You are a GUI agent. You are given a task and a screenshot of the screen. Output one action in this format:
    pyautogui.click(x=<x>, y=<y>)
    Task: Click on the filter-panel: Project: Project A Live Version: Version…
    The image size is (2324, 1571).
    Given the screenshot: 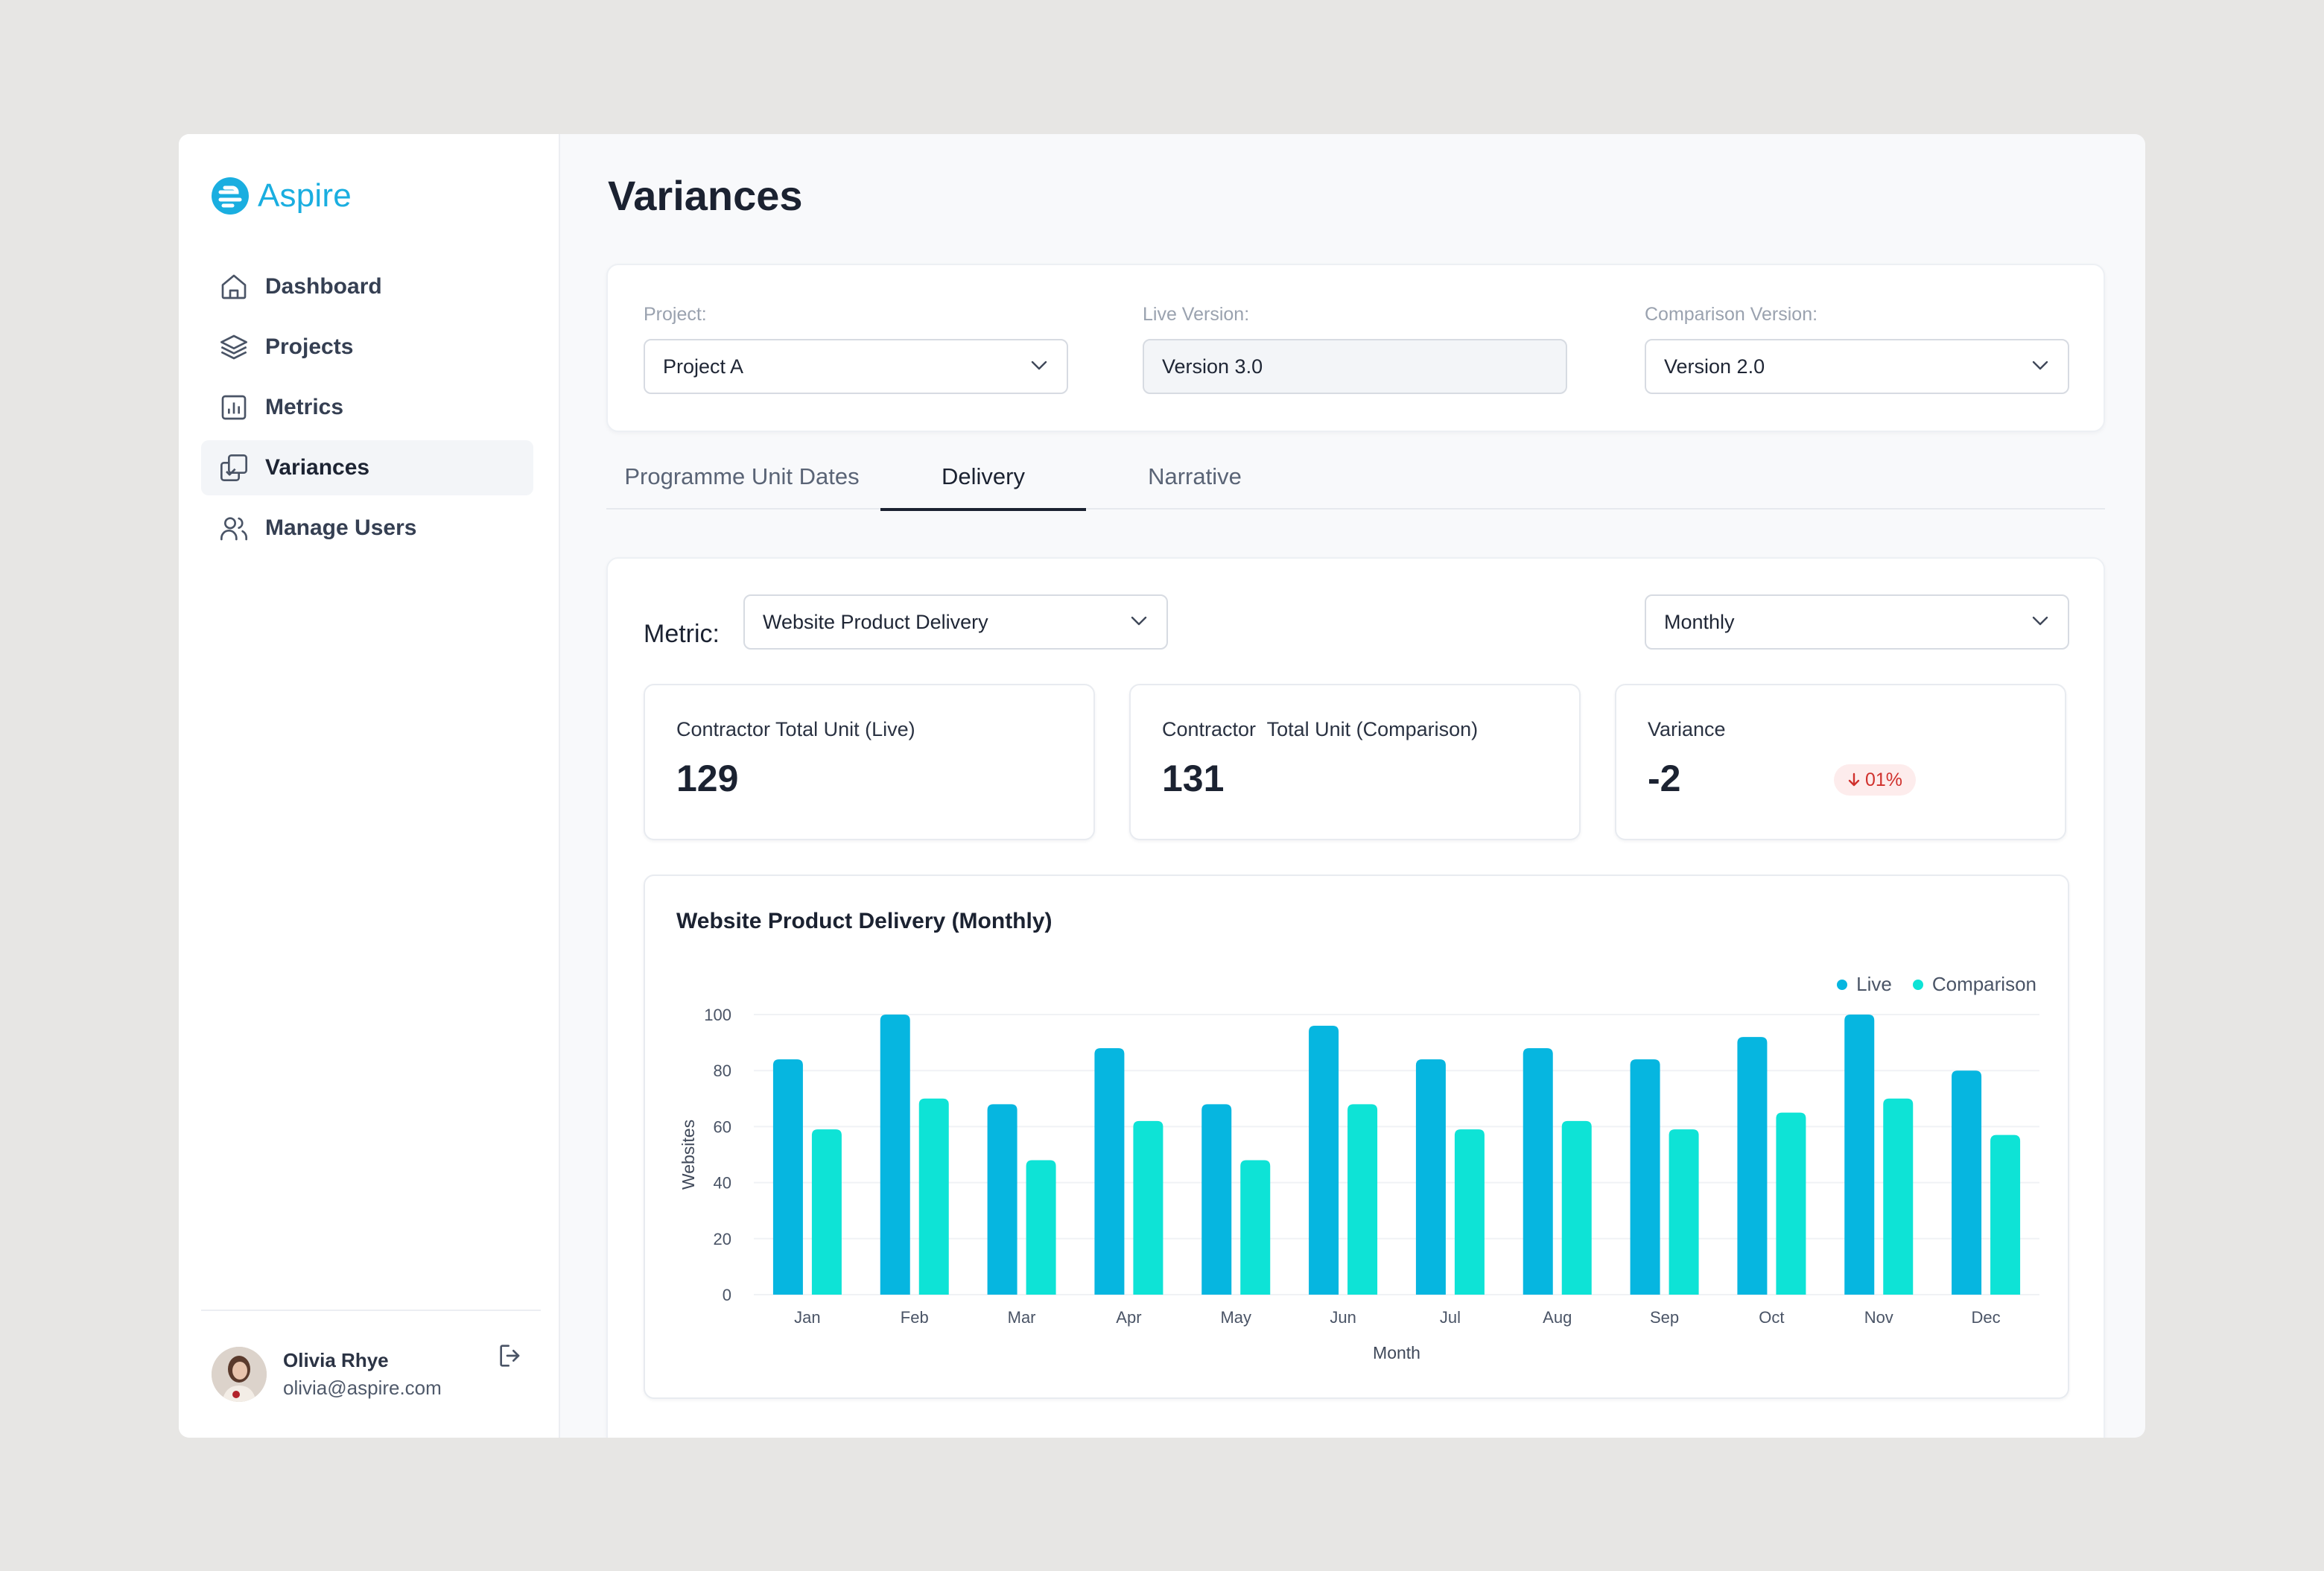 What is the action you would take?
    pyautogui.click(x=1355, y=348)
    